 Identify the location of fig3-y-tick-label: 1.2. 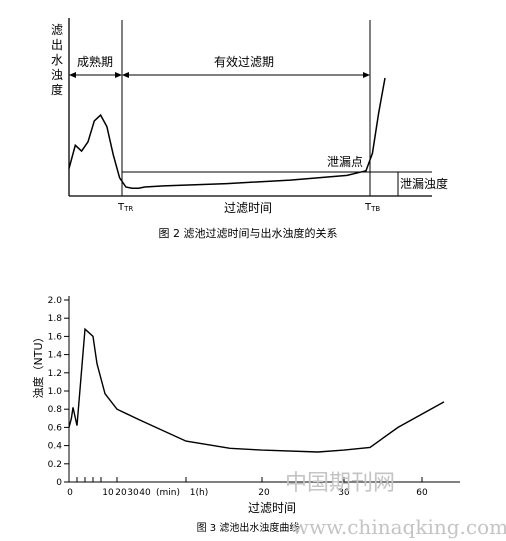
(55, 374).